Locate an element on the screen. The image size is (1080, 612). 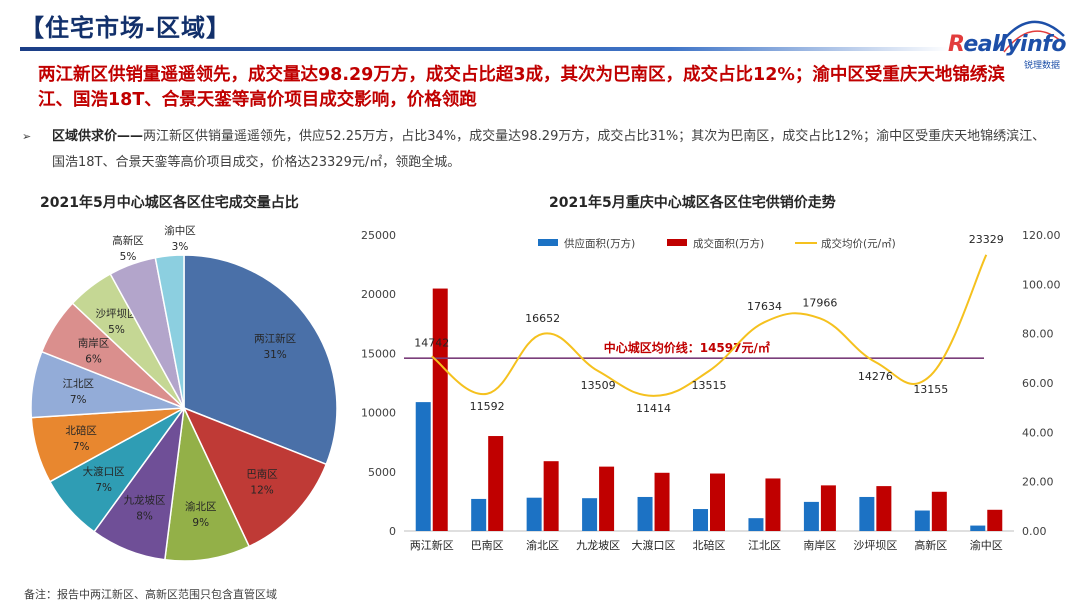
pie-slice-percent: 8% is located at coordinates (144, 517).